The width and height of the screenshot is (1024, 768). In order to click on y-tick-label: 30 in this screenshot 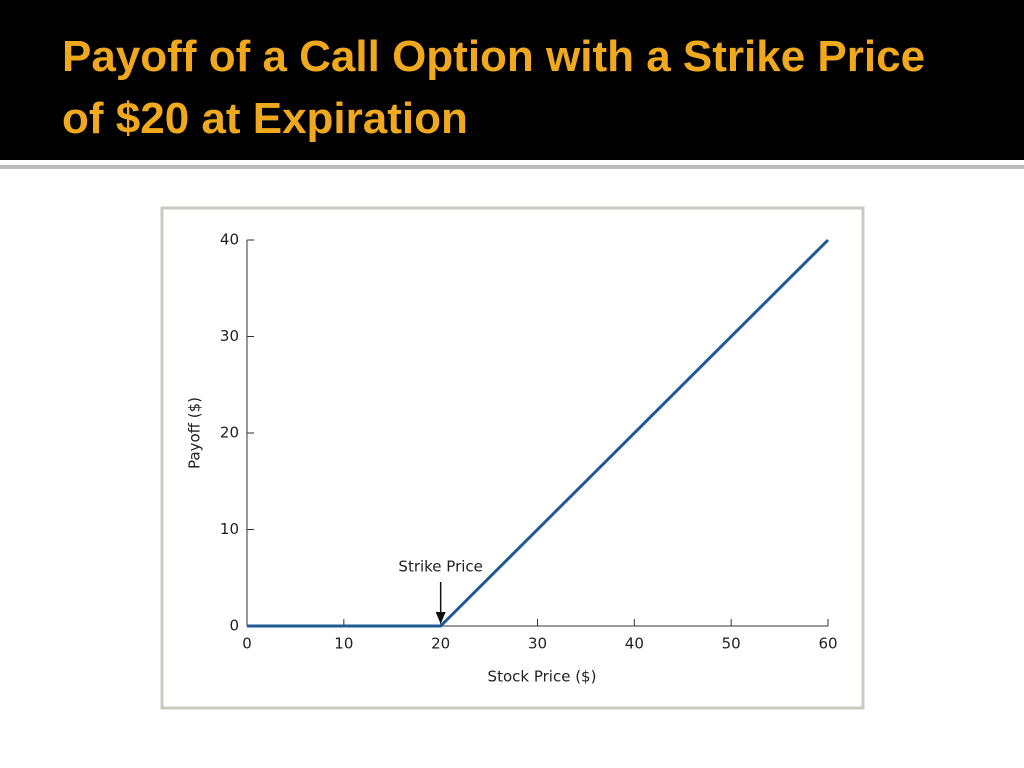, I will do `click(229, 336)`.